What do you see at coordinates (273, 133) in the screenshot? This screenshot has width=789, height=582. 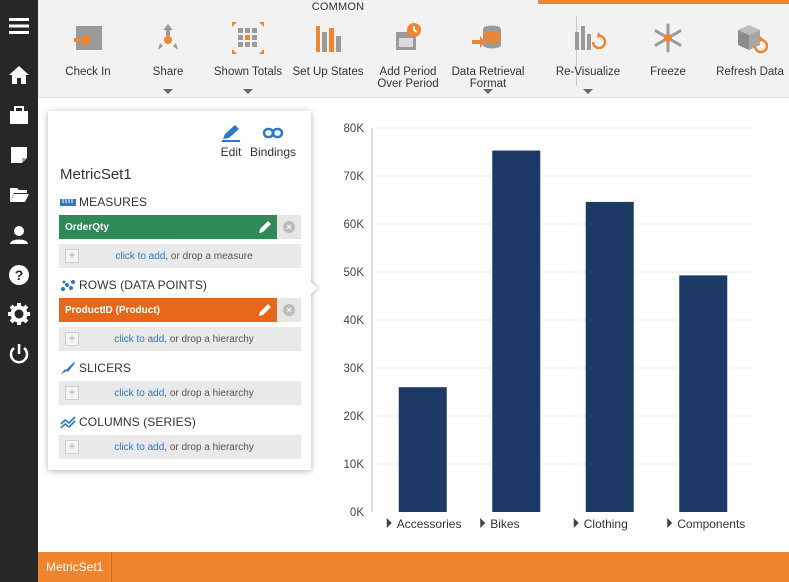 I see `bindings-link-icon` at bounding box center [273, 133].